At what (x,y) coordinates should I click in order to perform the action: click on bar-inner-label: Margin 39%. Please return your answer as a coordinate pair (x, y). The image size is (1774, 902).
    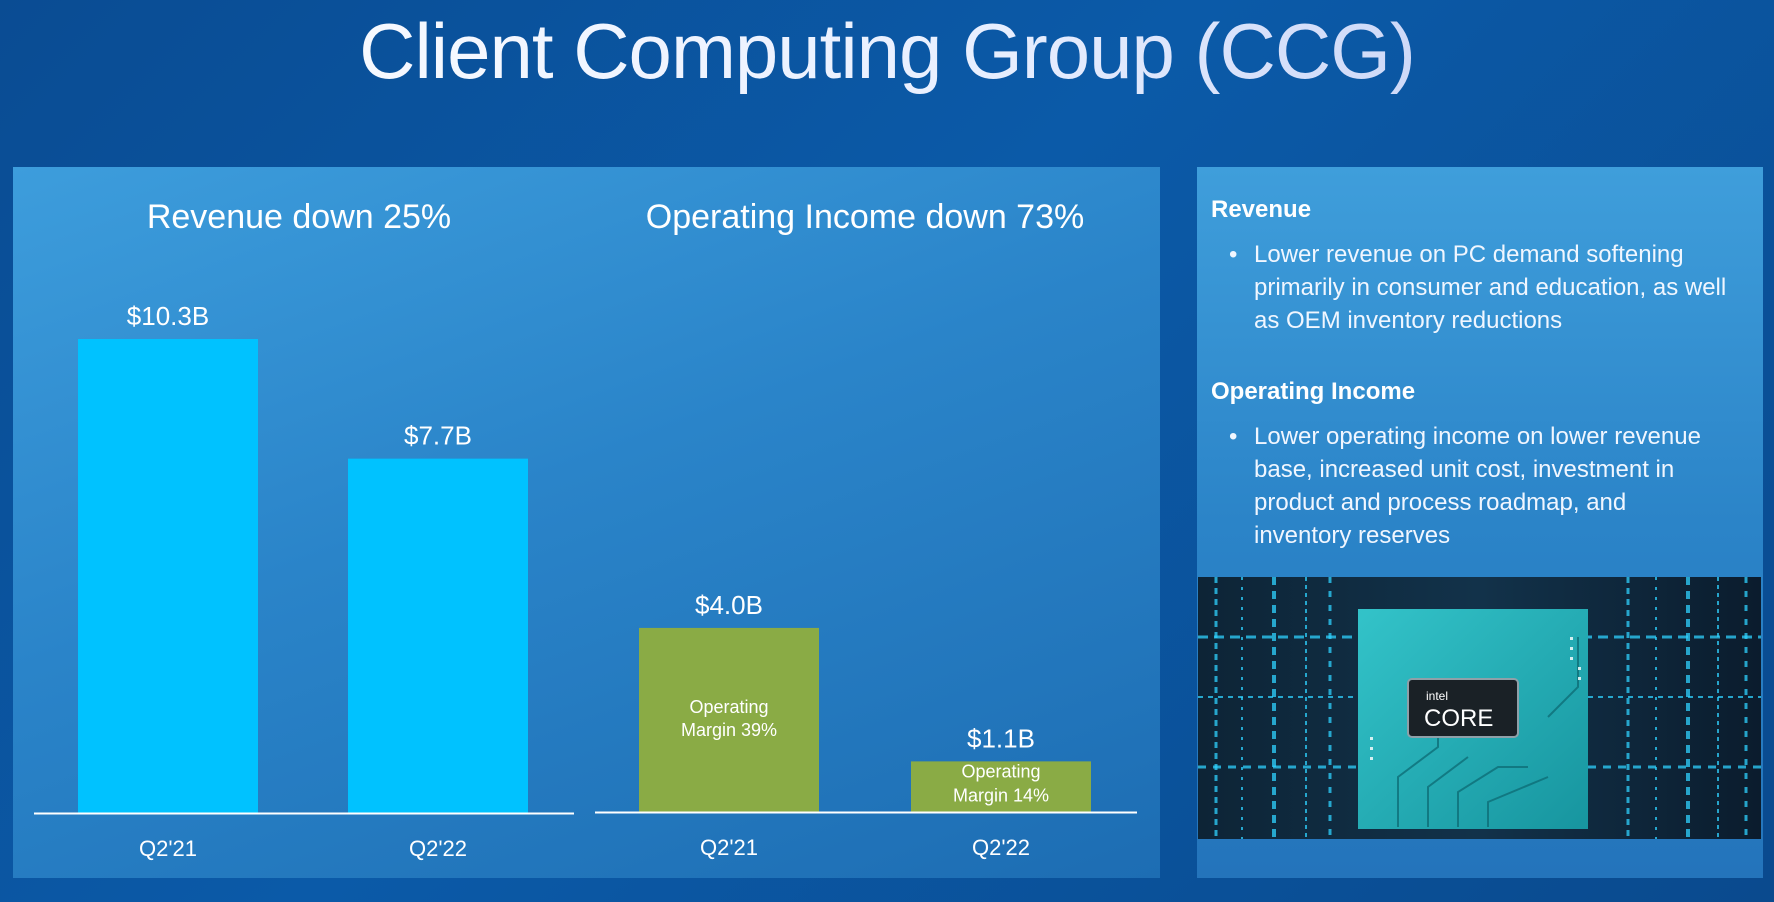
    Looking at the image, I should click on (729, 730).